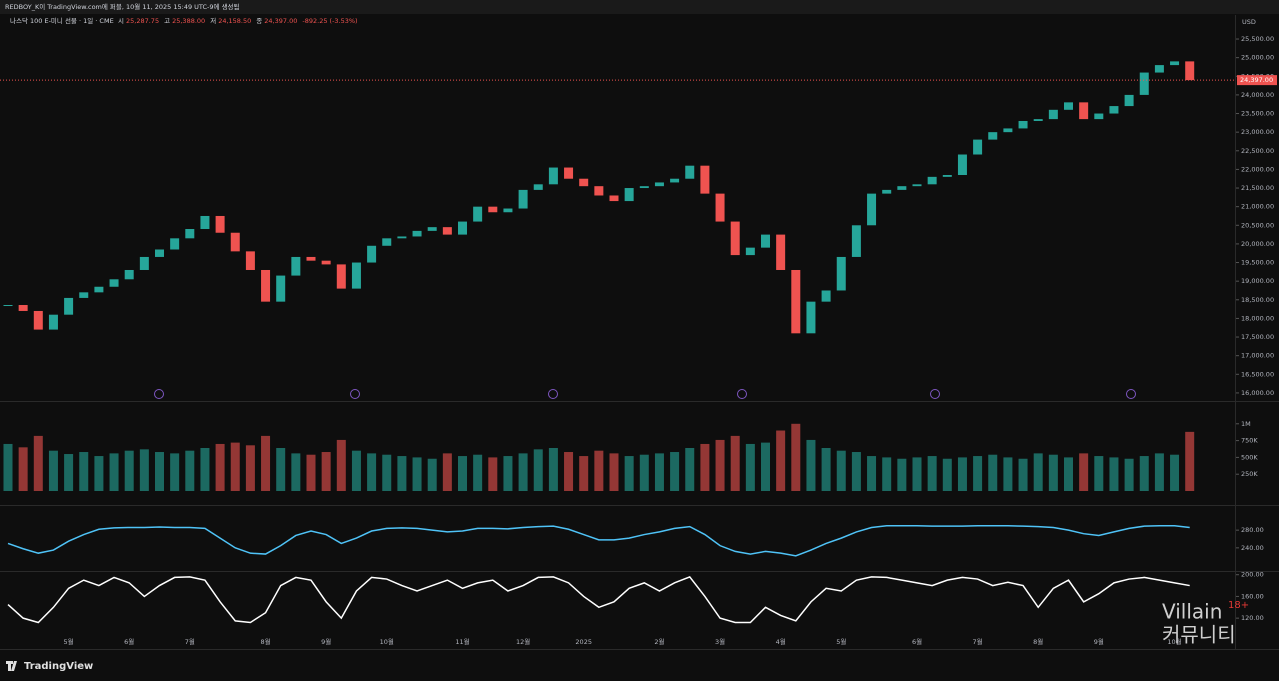 The image size is (1279, 681). What do you see at coordinates (1246, 424) in the screenshot?
I see `y-tick-label: 1M` at bounding box center [1246, 424].